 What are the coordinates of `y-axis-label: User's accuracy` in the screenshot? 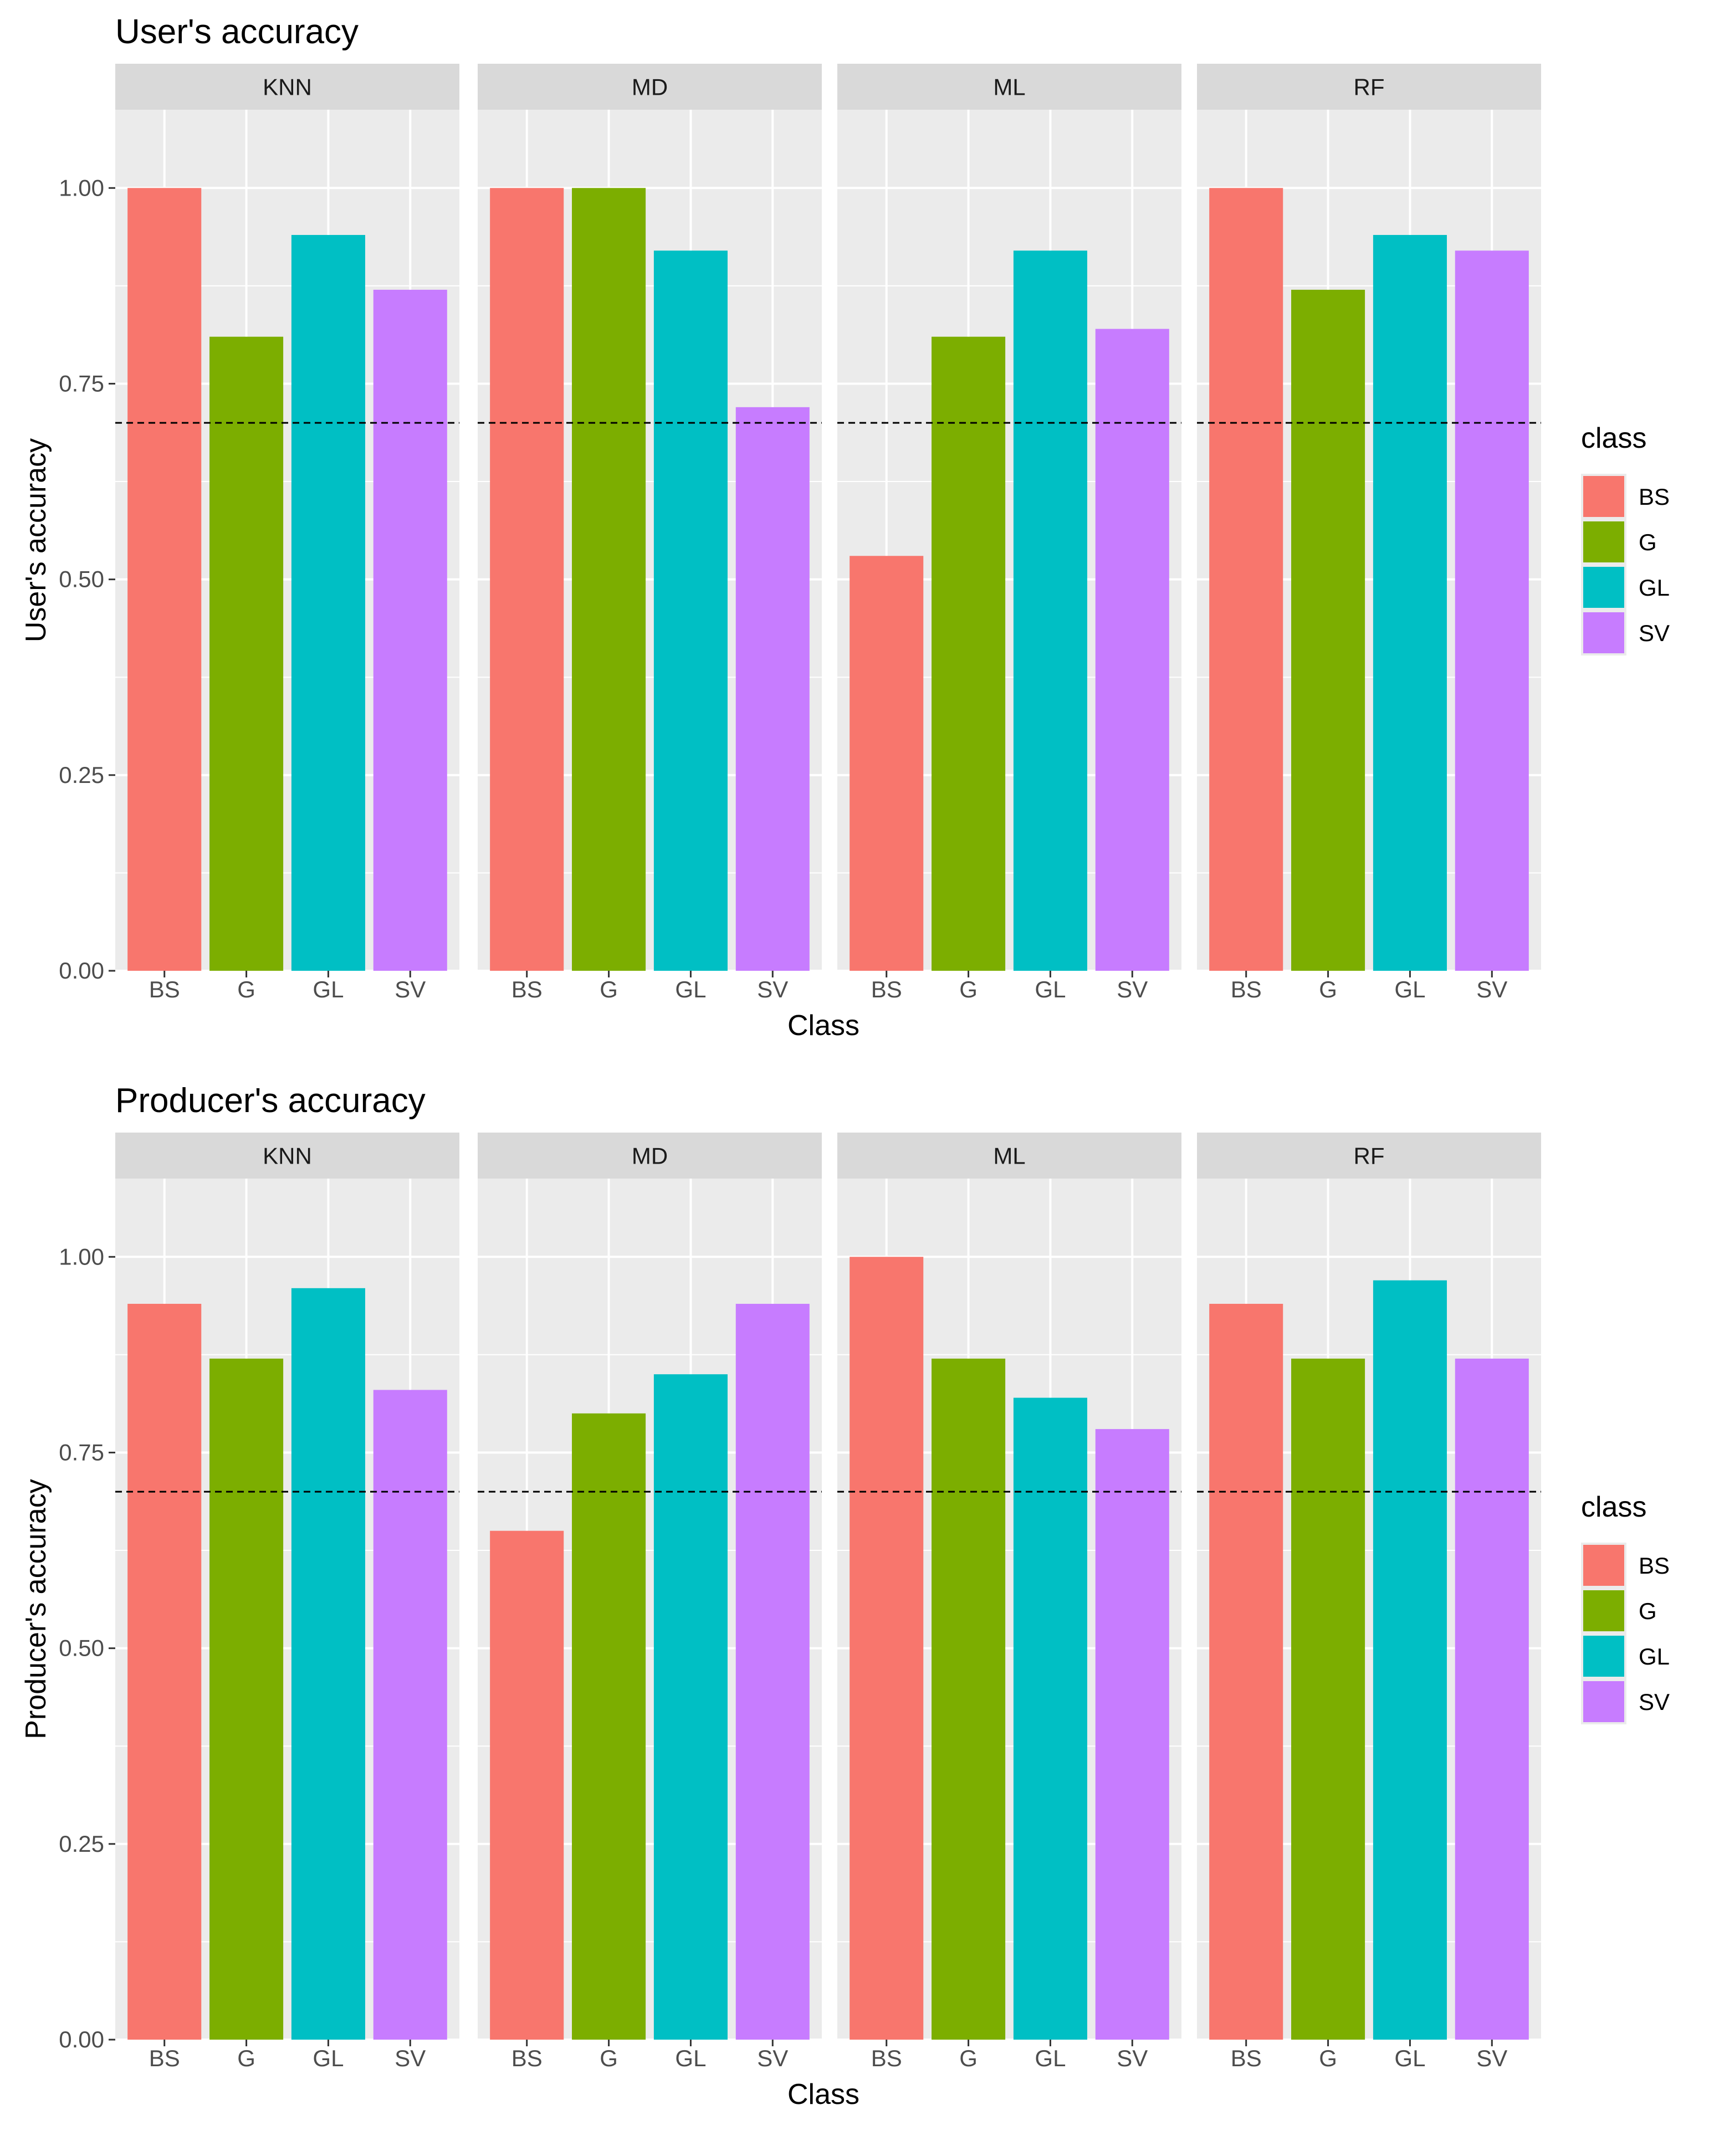 It's located at (36, 540).